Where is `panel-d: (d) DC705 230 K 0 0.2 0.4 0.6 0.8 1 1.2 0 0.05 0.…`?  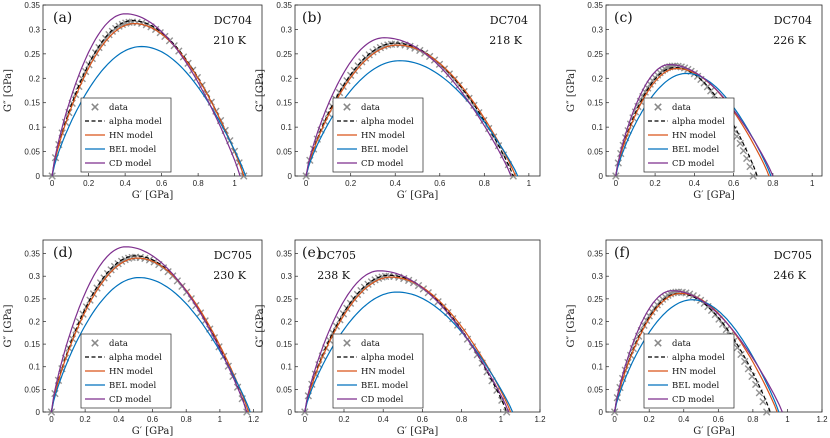
panel-d: (d) DC705 230 K 0 0.2 0.4 0.6 0.8 1 1.2 0 0.05 0.… is located at coordinates (133, 338).